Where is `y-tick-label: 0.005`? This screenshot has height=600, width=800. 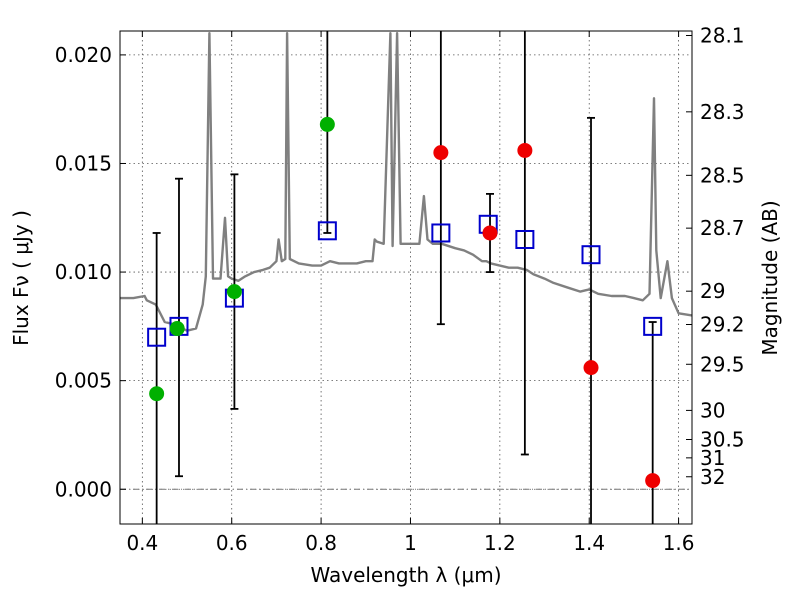
y-tick-label: 0.005 is located at coordinates (83, 381).